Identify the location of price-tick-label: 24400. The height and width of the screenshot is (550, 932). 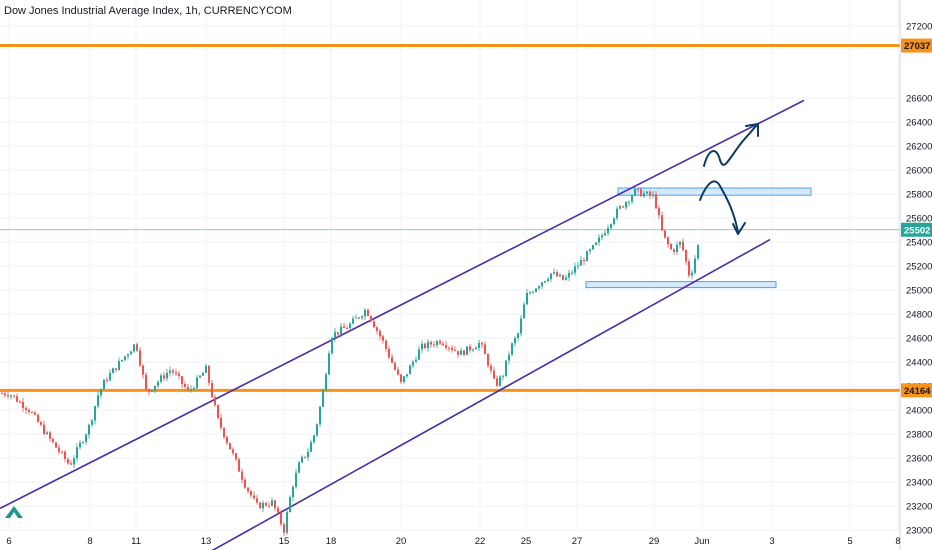
(919, 363).